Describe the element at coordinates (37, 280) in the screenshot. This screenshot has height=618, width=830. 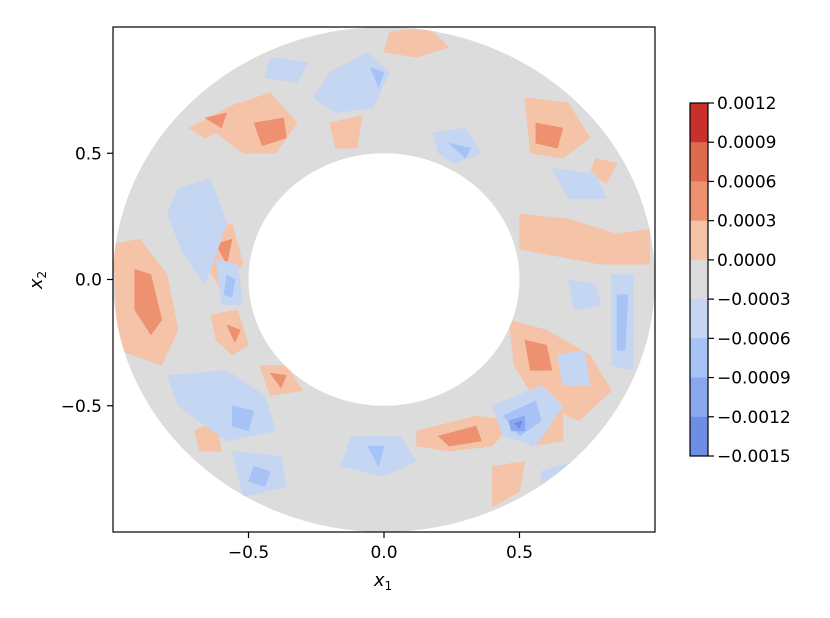
I see `y-axis-label: x2` at that location.